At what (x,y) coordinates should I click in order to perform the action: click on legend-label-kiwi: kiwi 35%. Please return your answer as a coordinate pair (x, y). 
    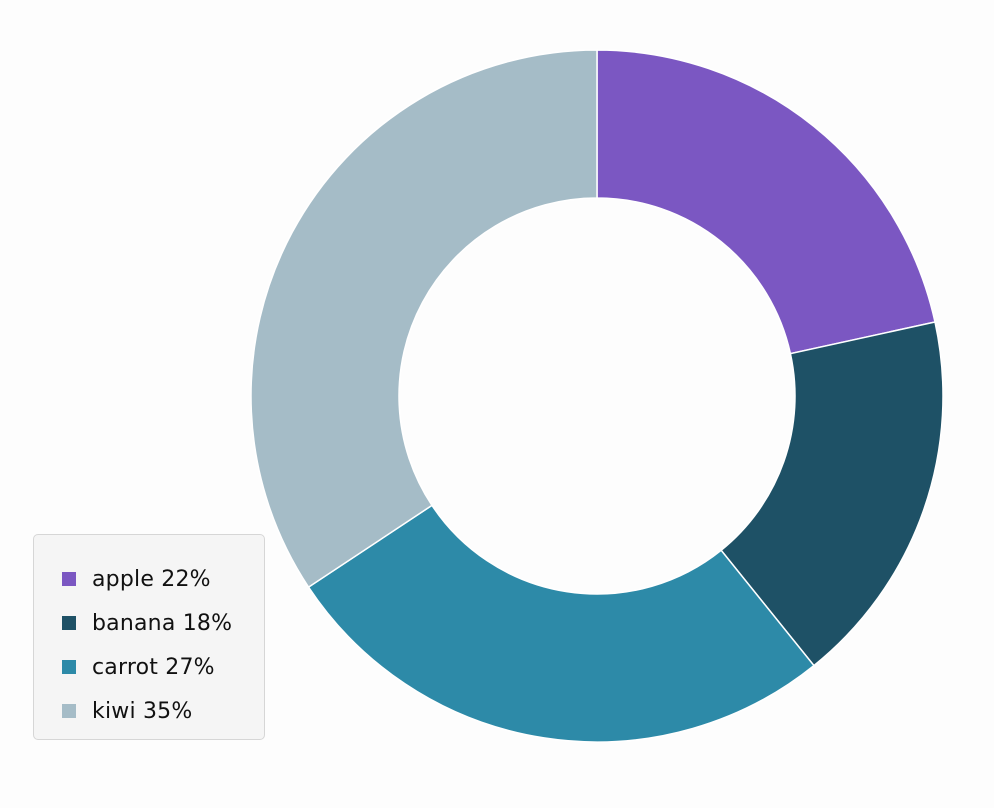
    Looking at the image, I should click on (142, 711).